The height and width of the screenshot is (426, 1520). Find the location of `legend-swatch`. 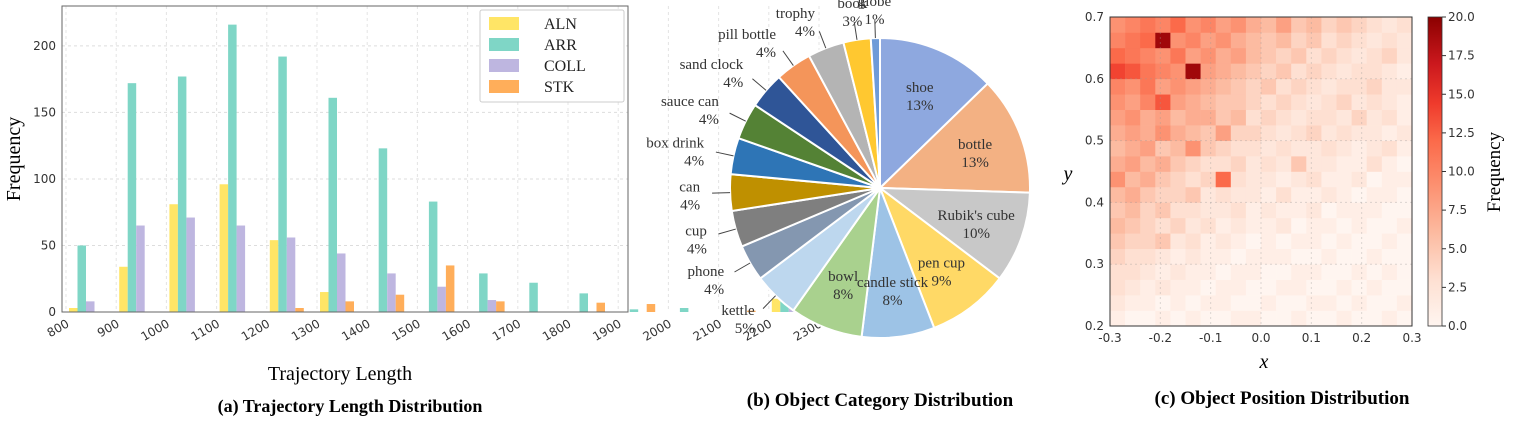

legend-swatch is located at coordinates (504, 65).